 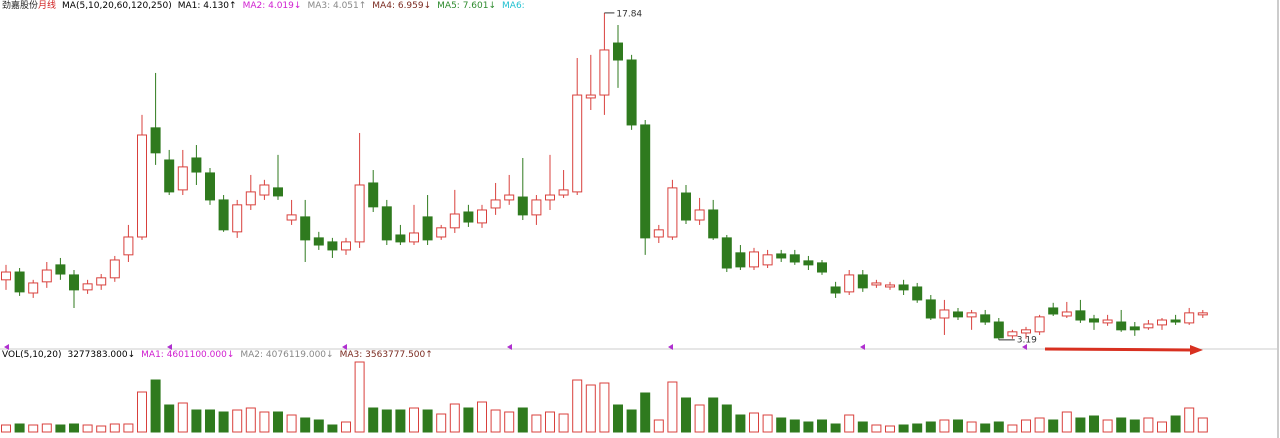 What do you see at coordinates (117, 6) in the screenshot?
I see `ma-label: MA(5,10,20,60,120,250)` at bounding box center [117, 6].